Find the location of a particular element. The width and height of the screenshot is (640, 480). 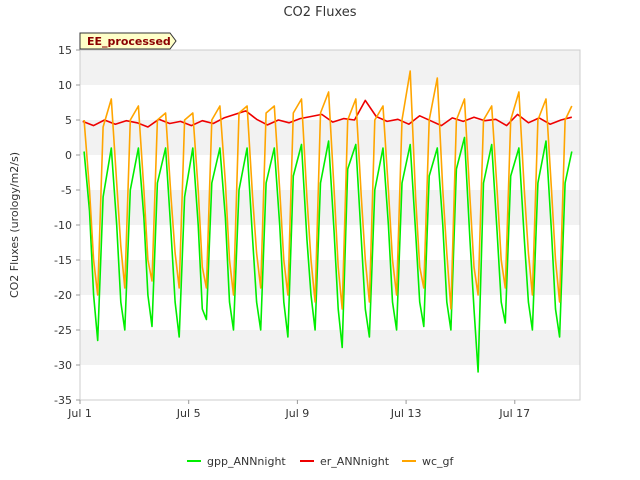

y-tick-label: -20 is located at coordinates (63, 295).